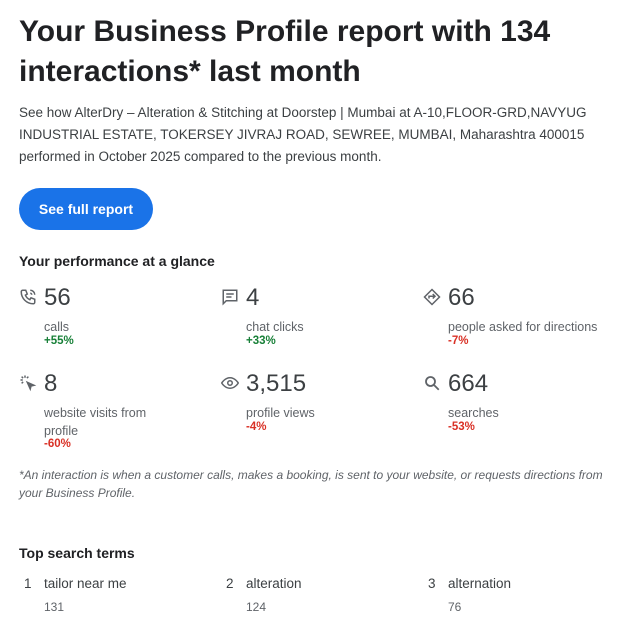 This screenshot has width=630, height=644. What do you see at coordinates (432, 297) in the screenshot?
I see `directions-icon` at bounding box center [432, 297].